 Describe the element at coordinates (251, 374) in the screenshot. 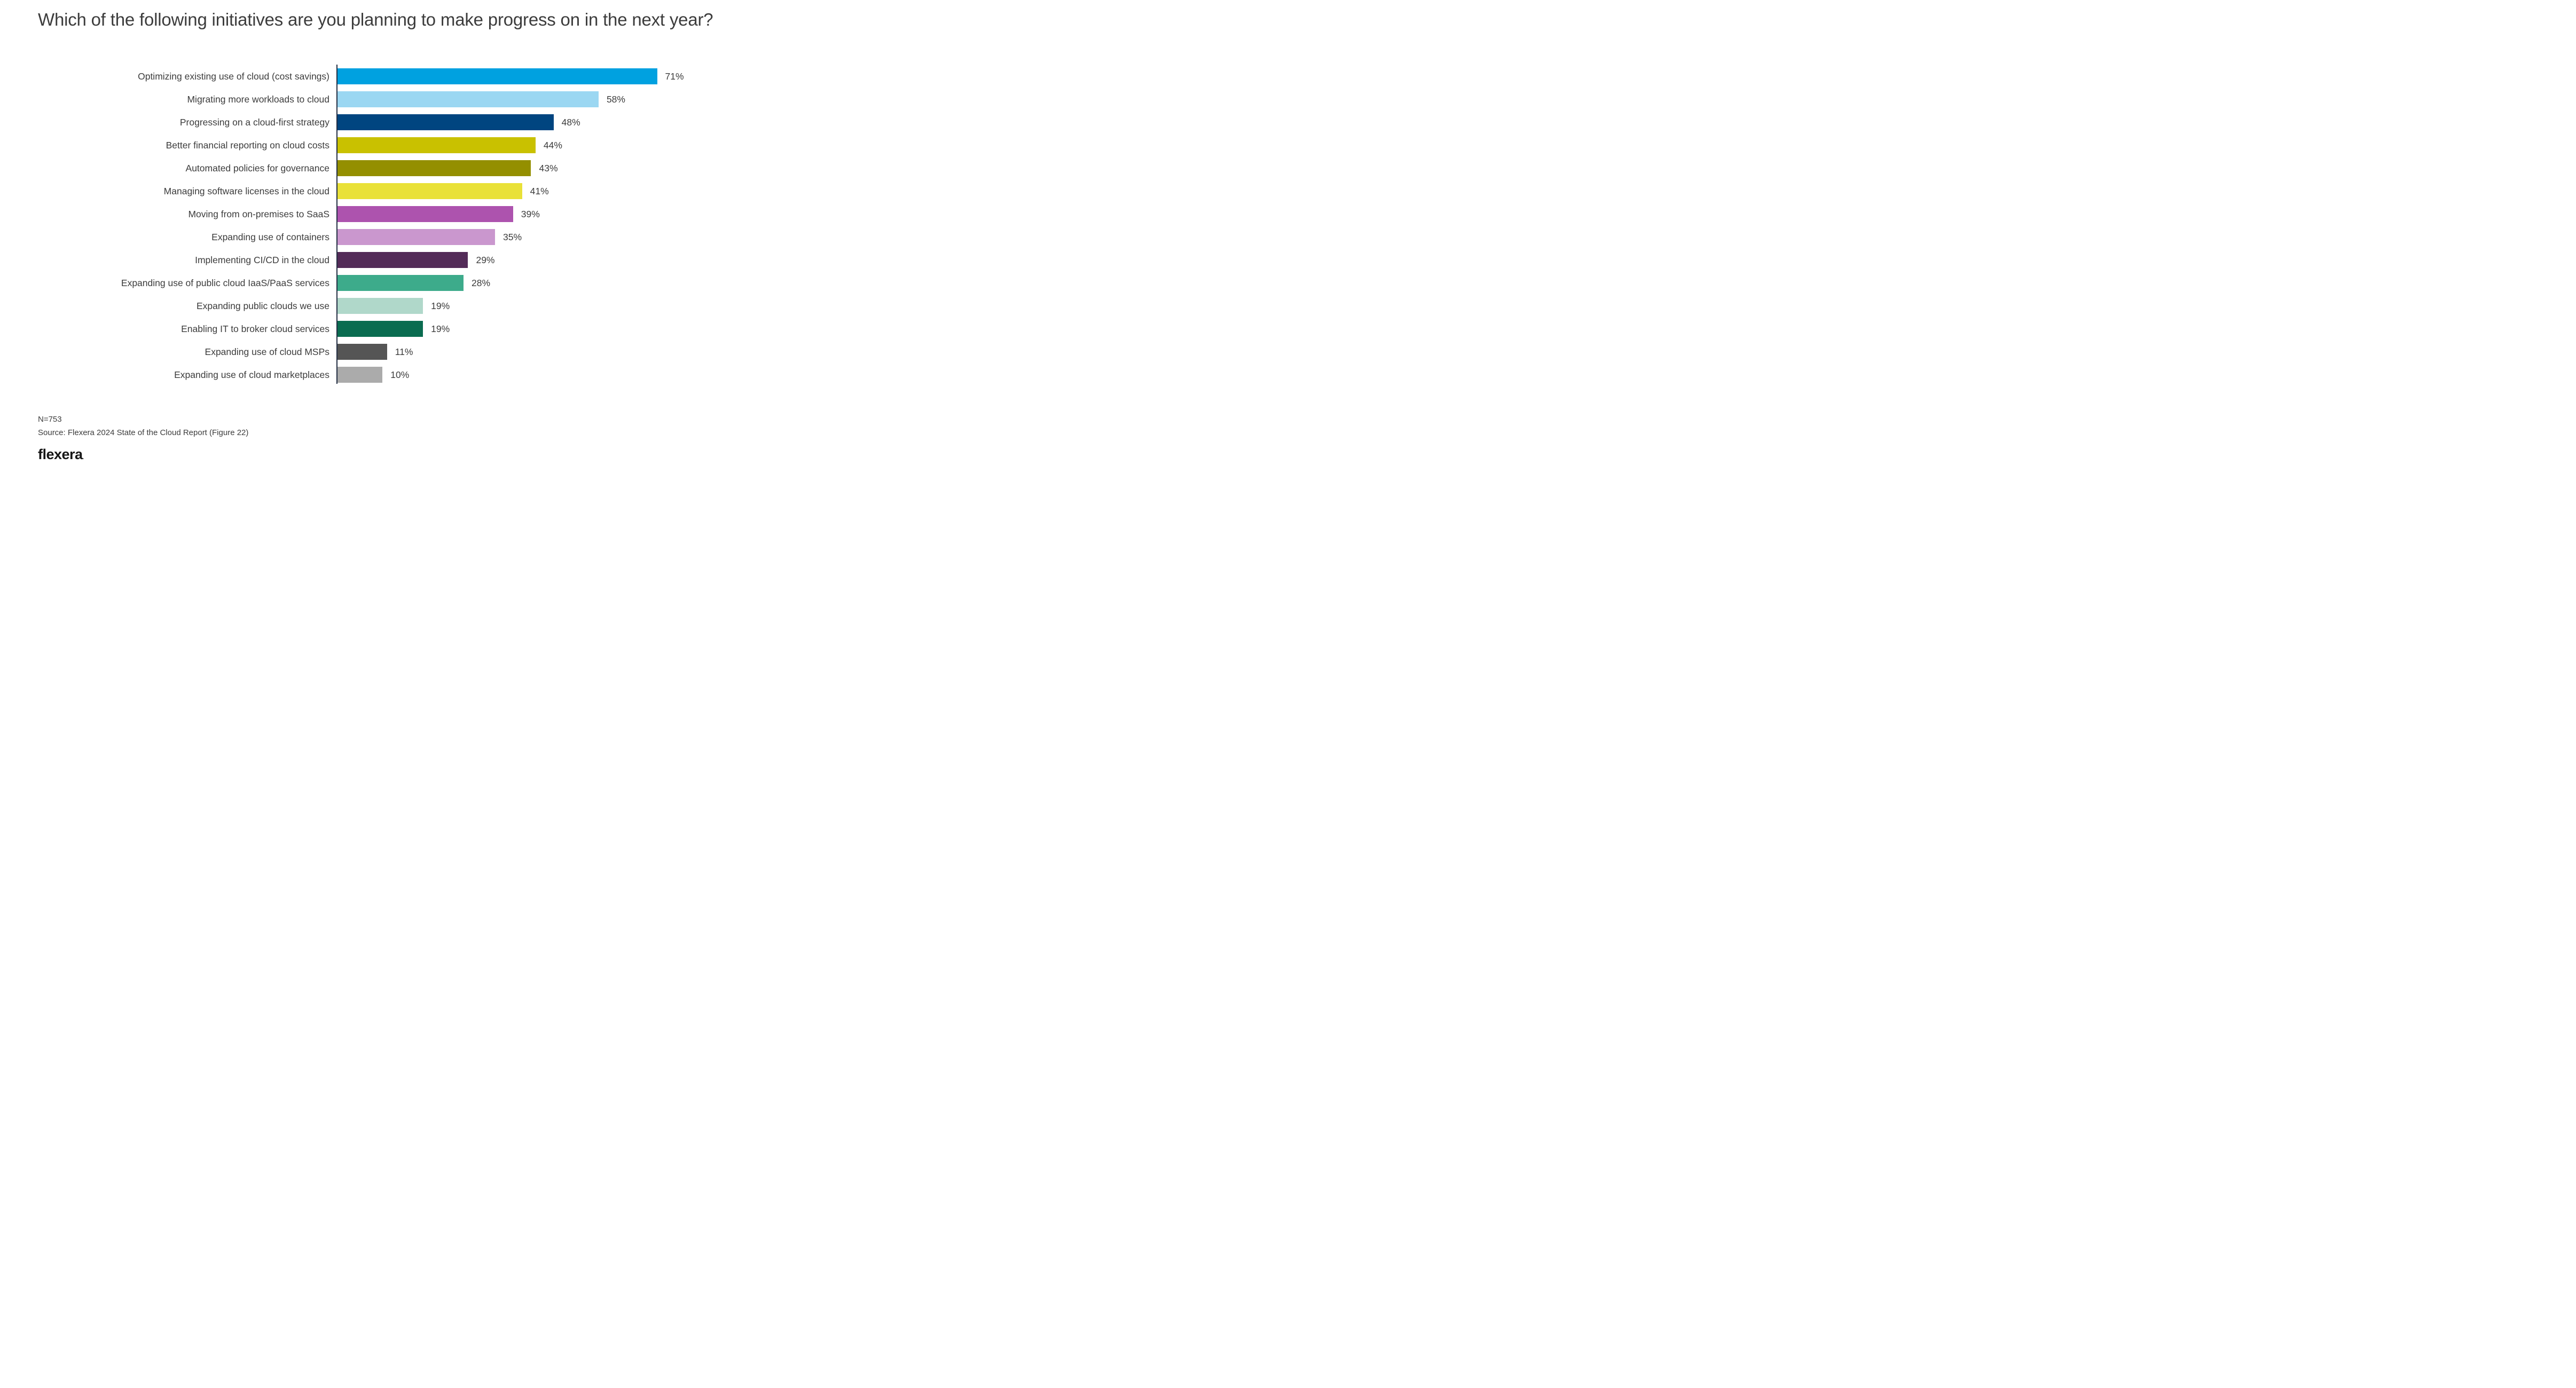

I see `category-label: Expanding use of cloud marketplaces` at that location.